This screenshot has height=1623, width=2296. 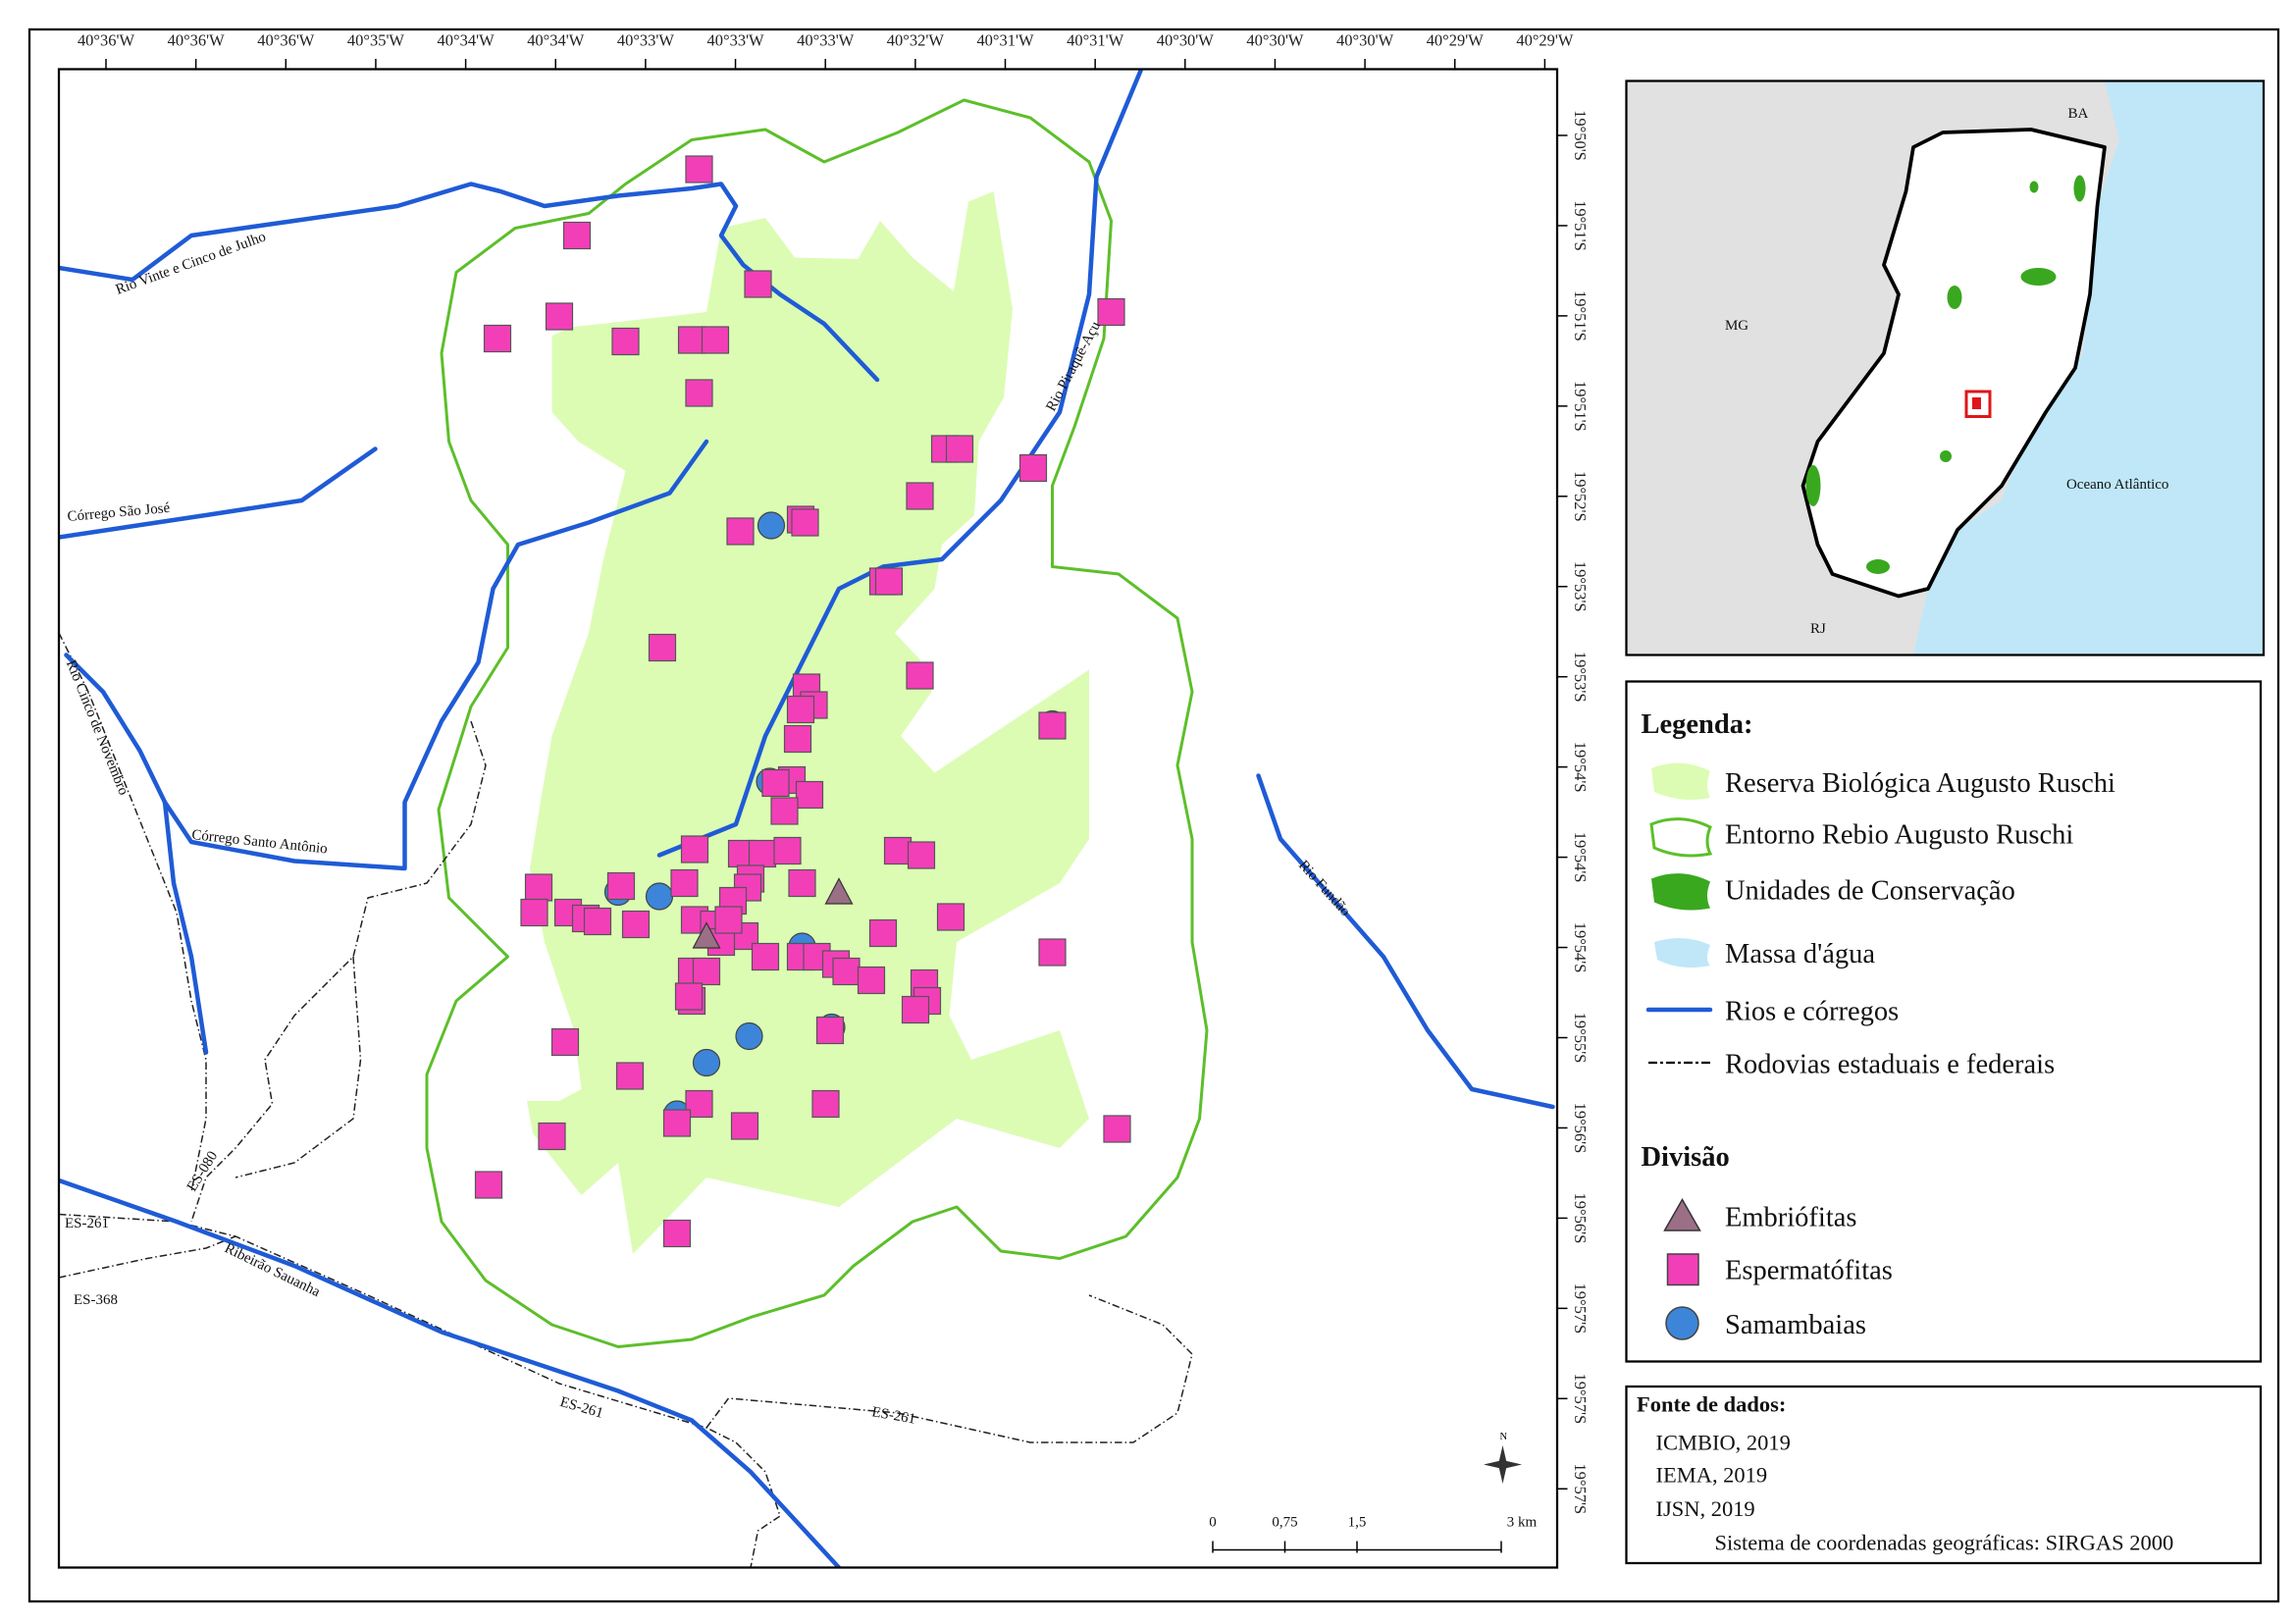 I want to click on latitude-label: 19°56'S, so click(x=1580, y=1218).